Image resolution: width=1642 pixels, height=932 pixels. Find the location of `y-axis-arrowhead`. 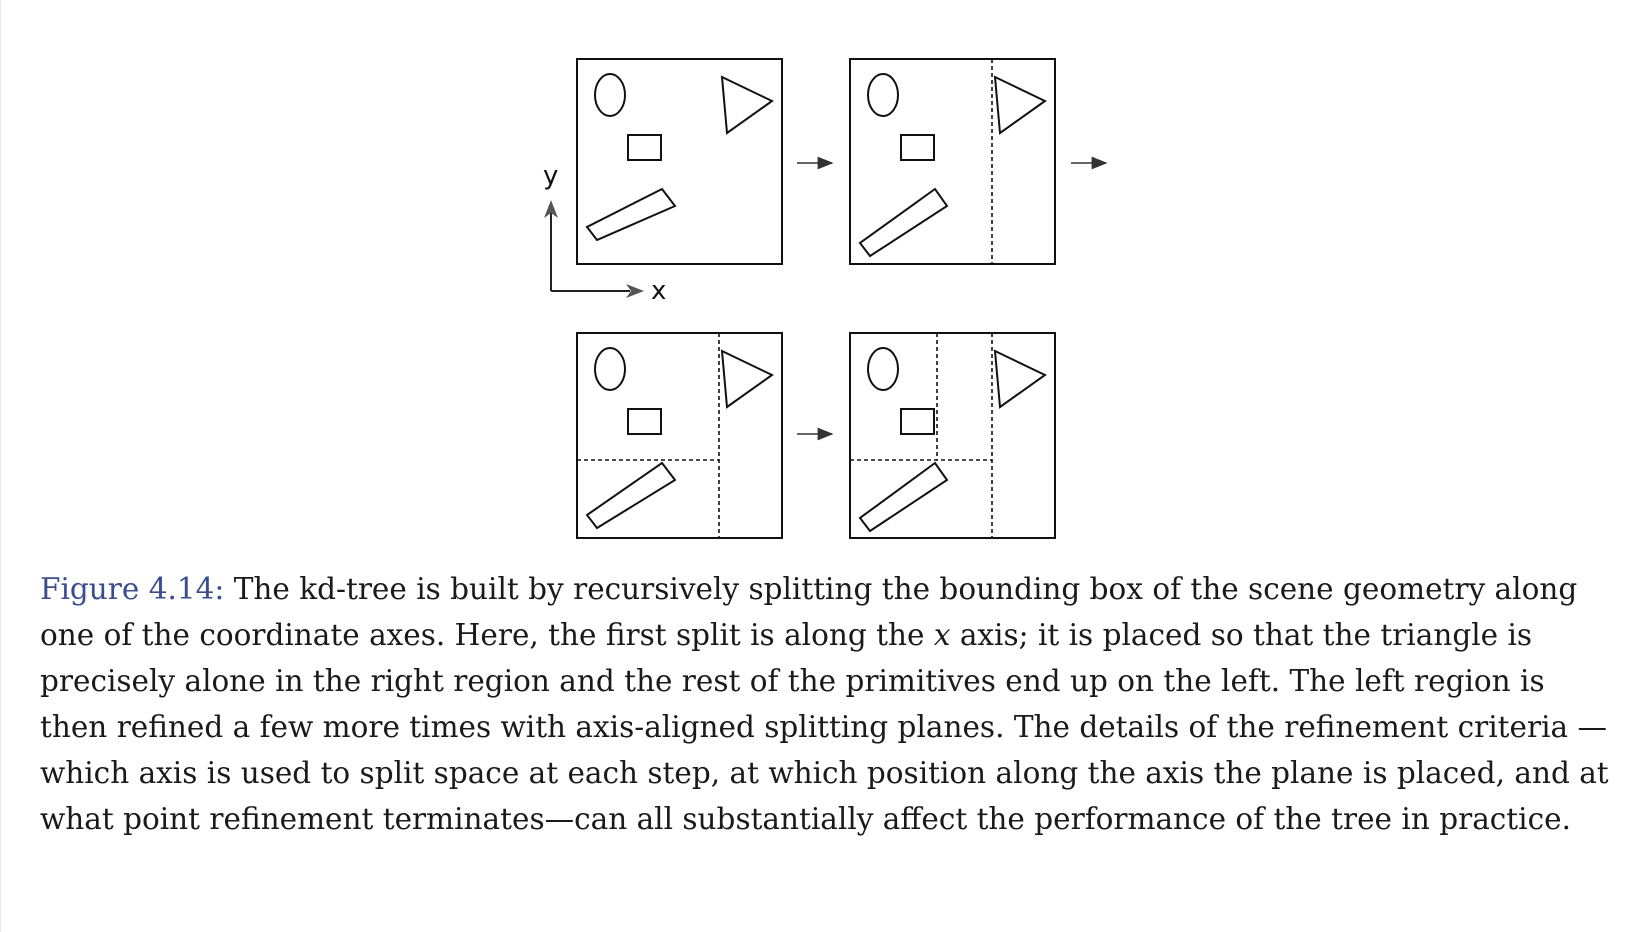

y-axis-arrowhead is located at coordinates (551, 209).